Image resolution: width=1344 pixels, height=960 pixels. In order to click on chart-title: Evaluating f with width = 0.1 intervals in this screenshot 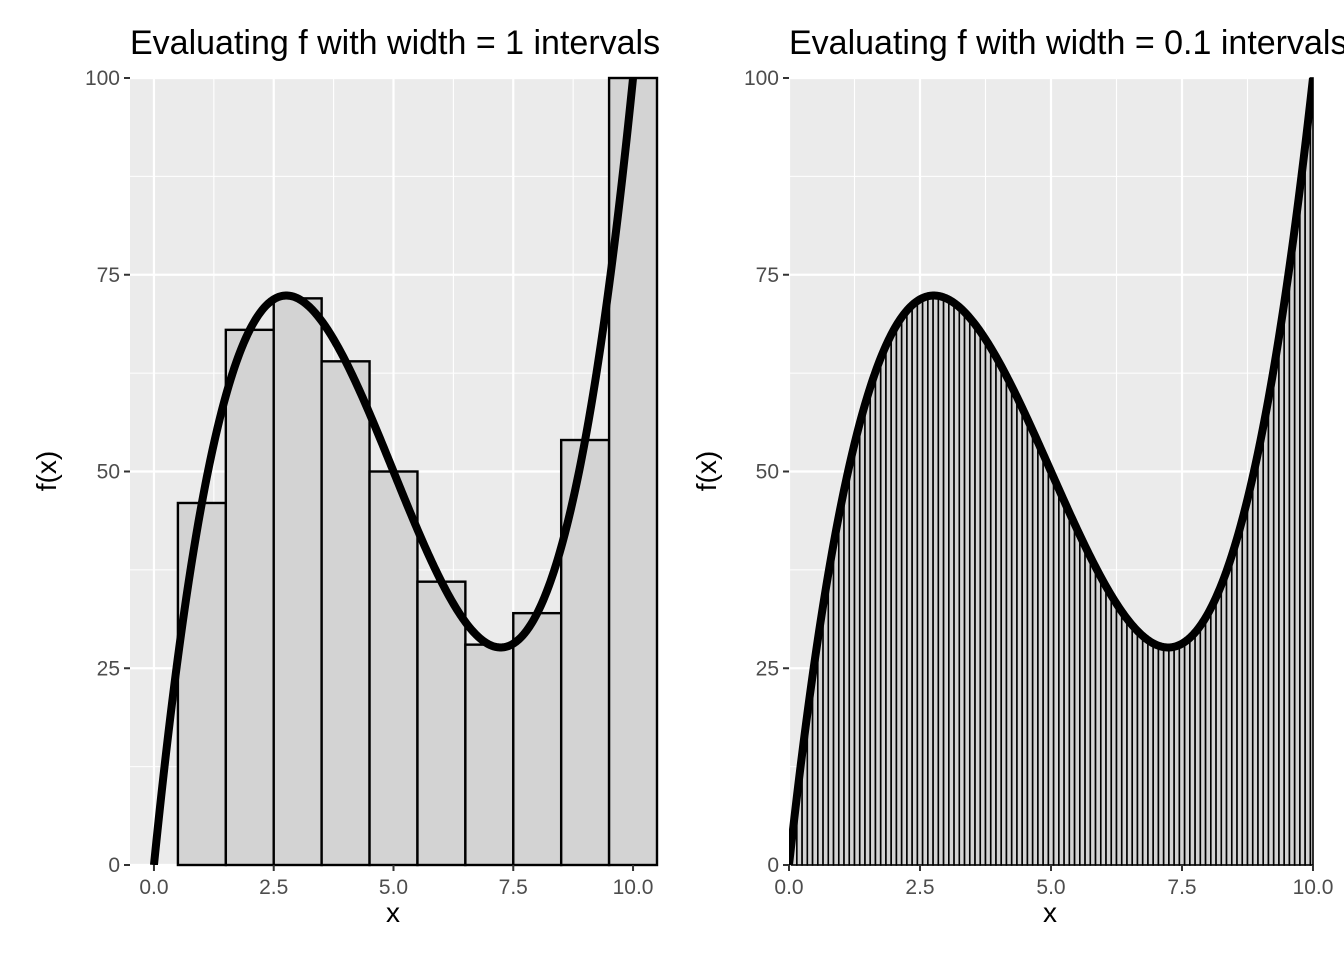, I will do `click(1066, 43)`.